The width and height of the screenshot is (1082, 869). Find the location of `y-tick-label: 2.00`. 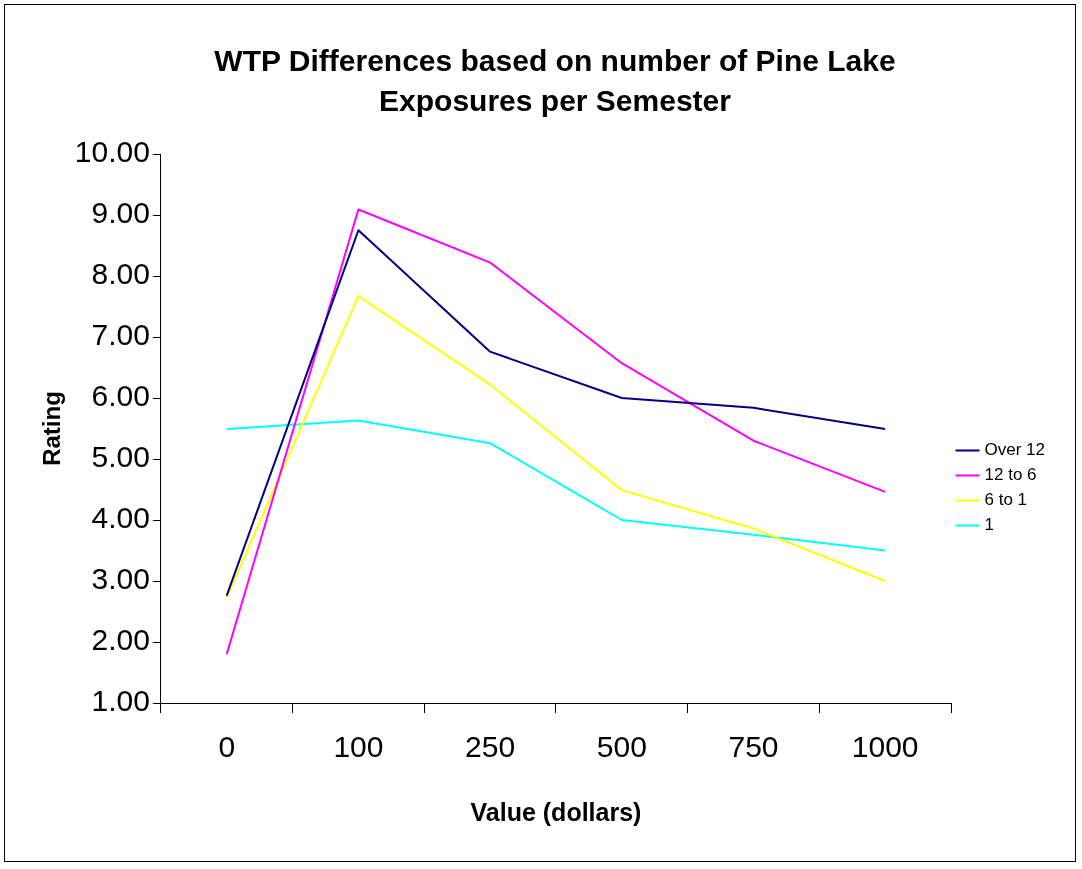

y-tick-label: 2.00 is located at coordinates (120, 640).